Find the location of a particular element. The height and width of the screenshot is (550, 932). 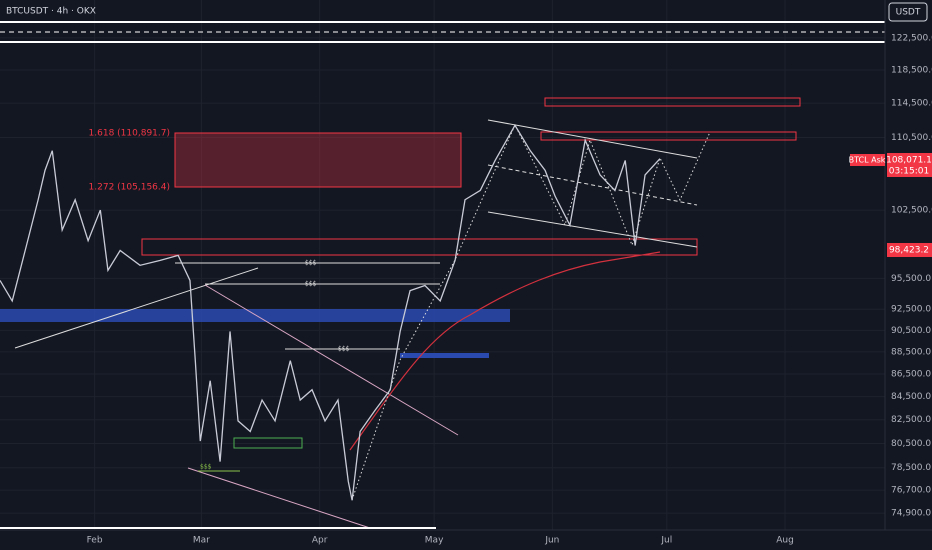

x-tick-label: Mar is located at coordinates (201, 541).